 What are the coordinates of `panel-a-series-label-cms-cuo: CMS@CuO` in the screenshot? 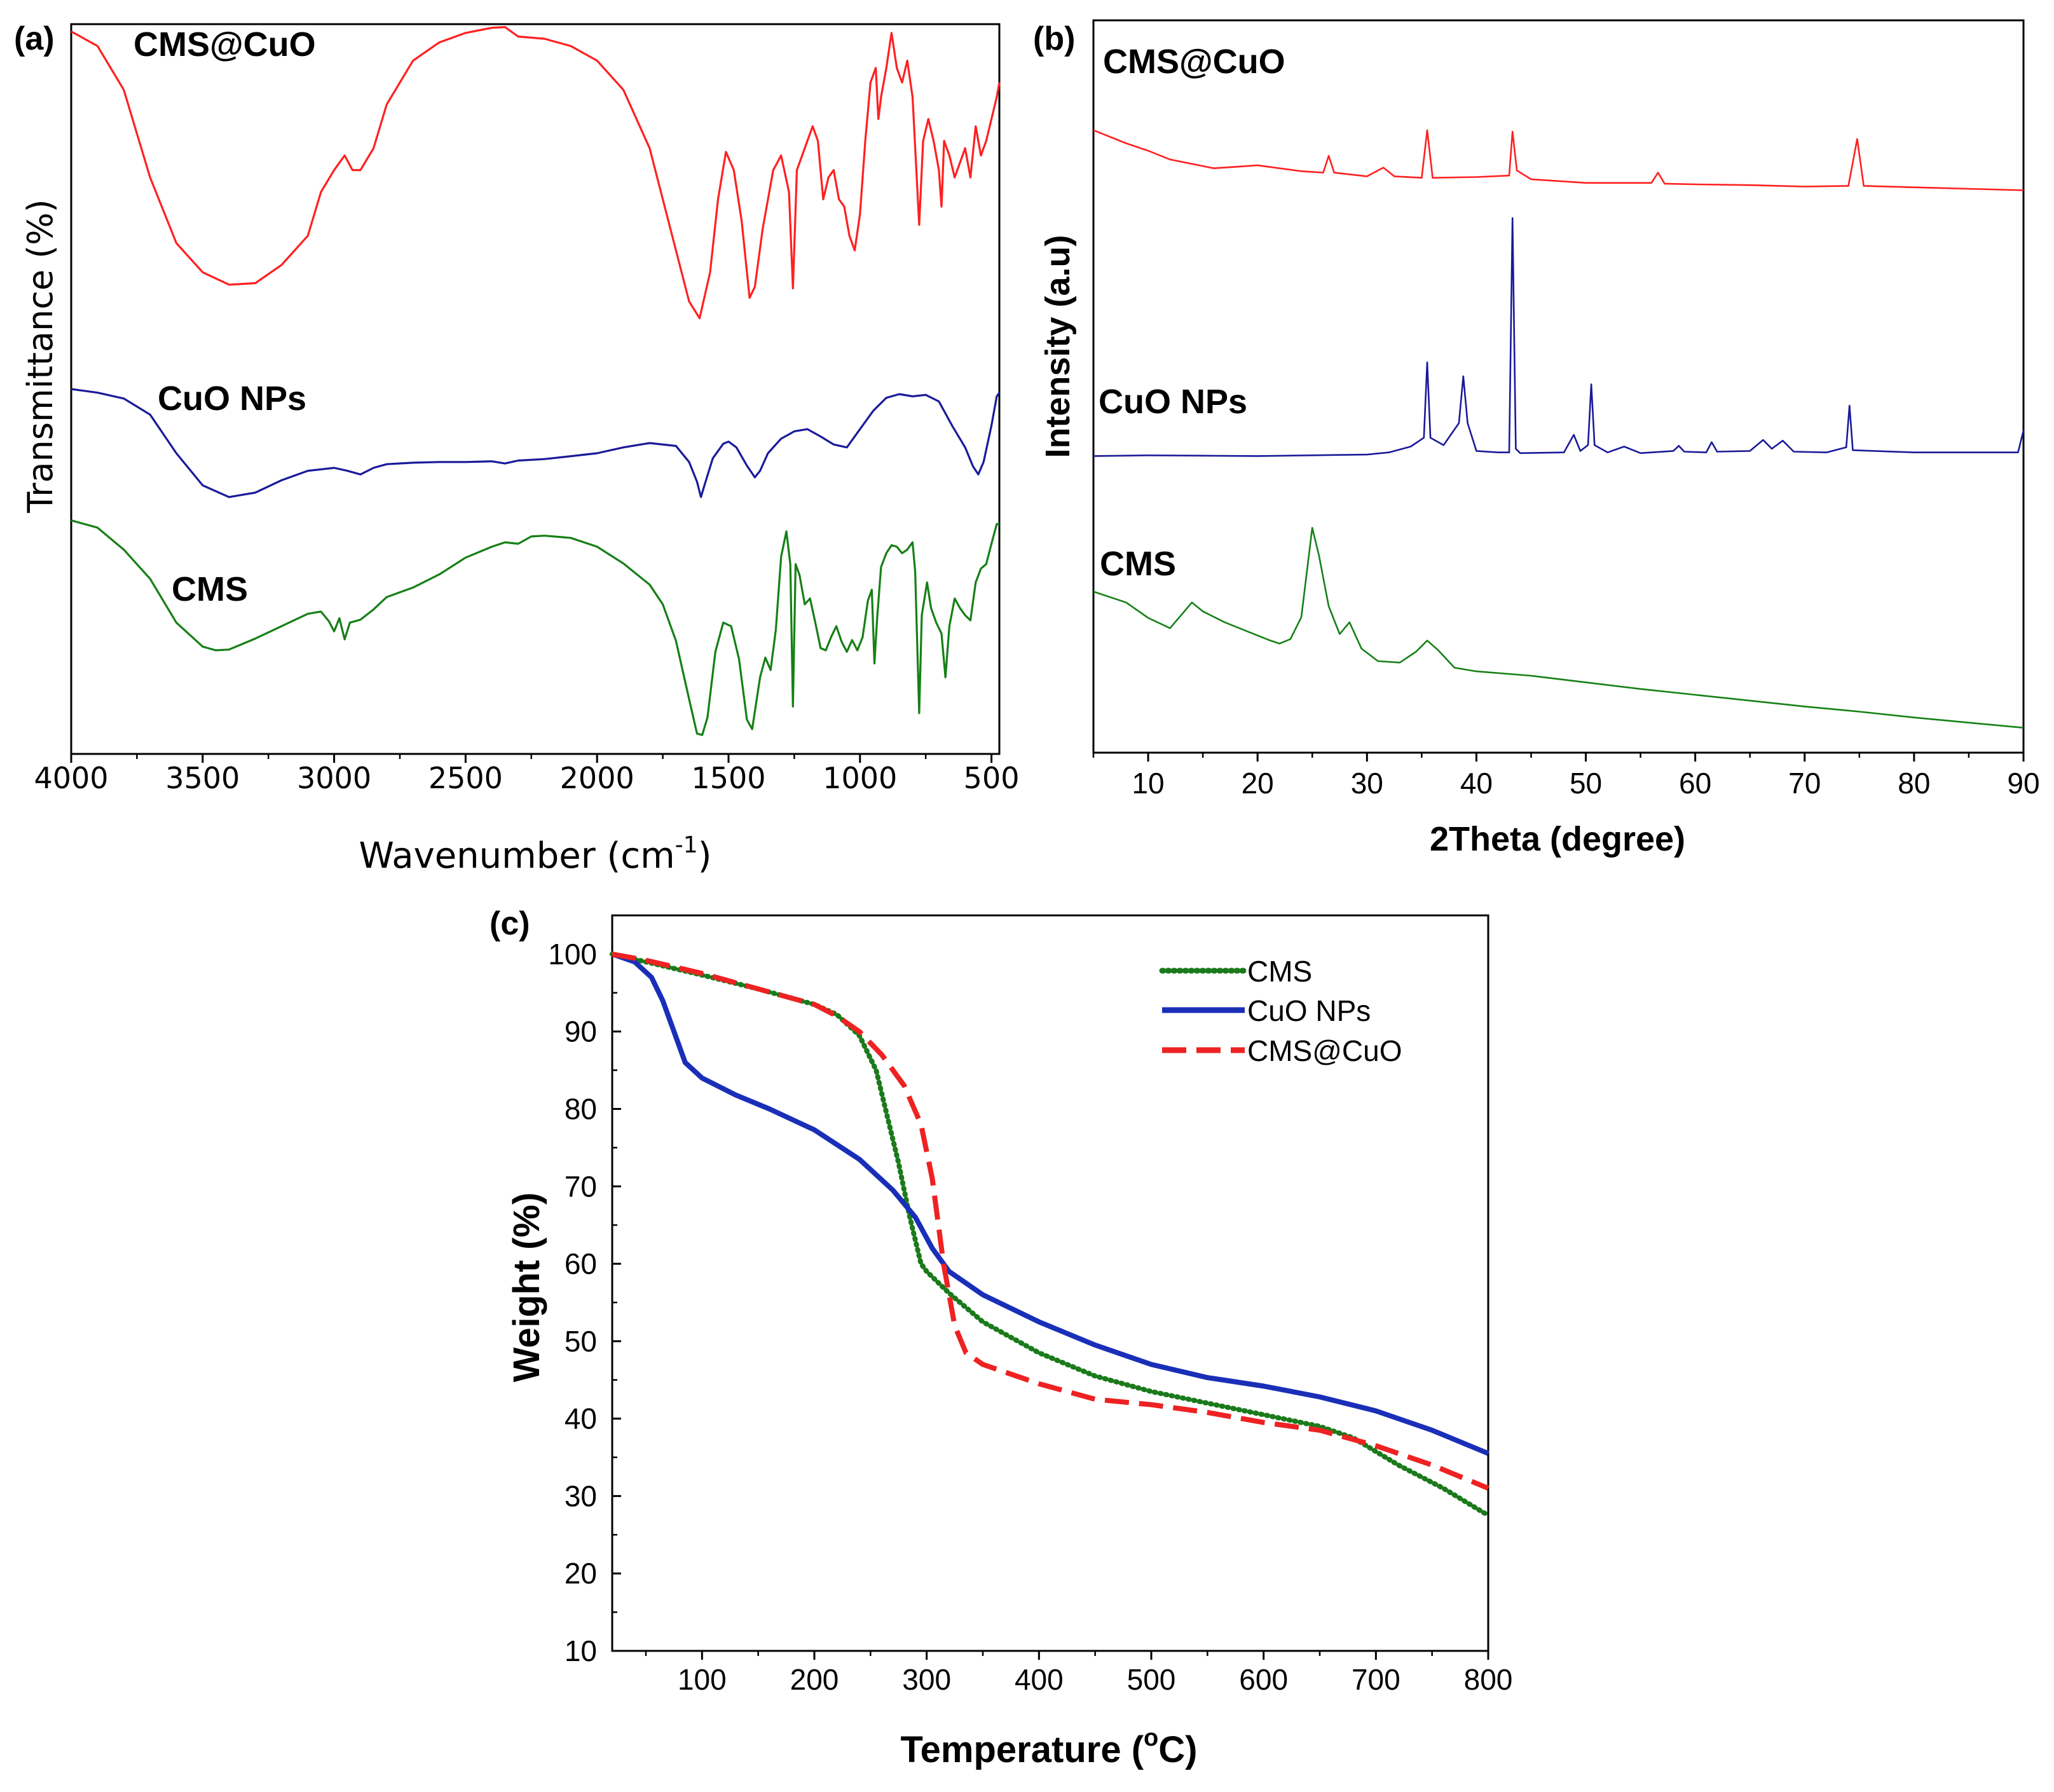 It's located at (225, 44).